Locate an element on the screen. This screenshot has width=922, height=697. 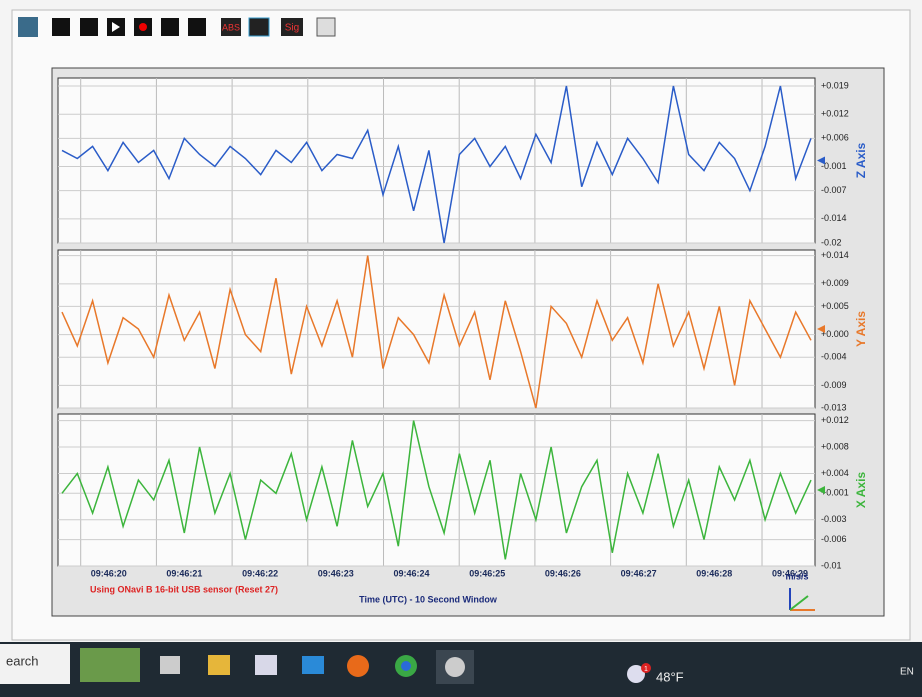
axis-label: Y Axis is located at coordinates (861, 329).